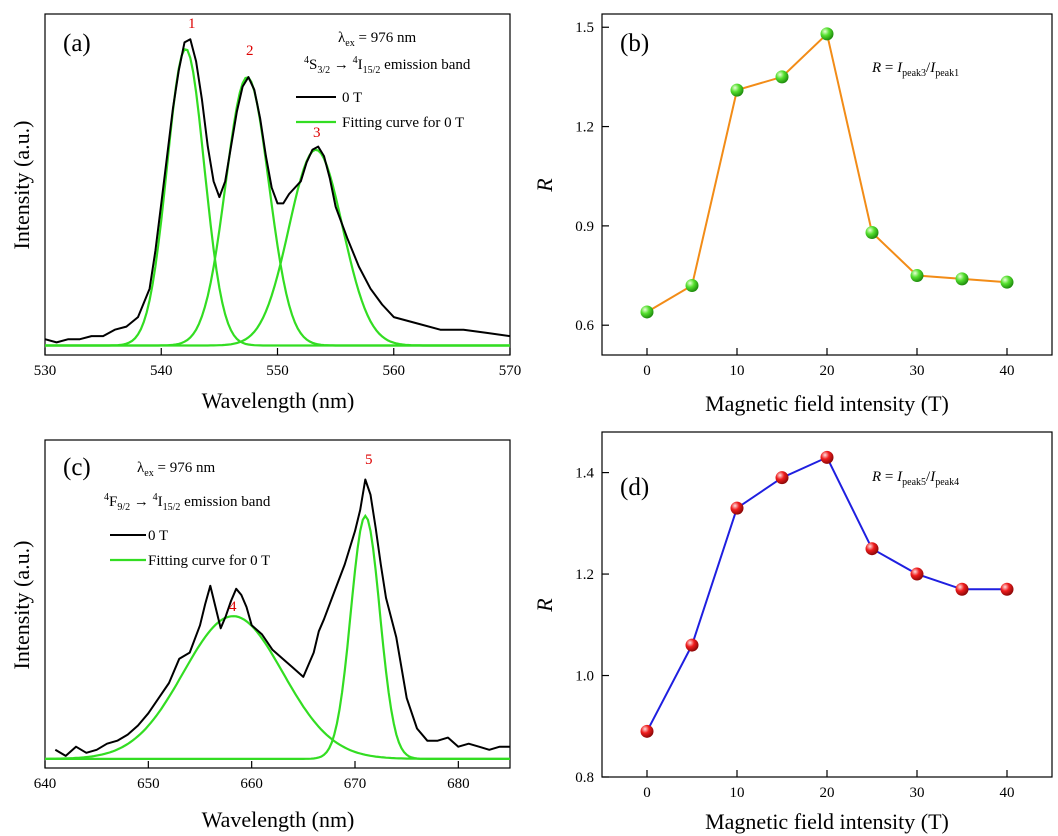  What do you see at coordinates (161, 371) in the screenshot?
I see `panel-a-x-tick-label-540: 540` at bounding box center [161, 371].